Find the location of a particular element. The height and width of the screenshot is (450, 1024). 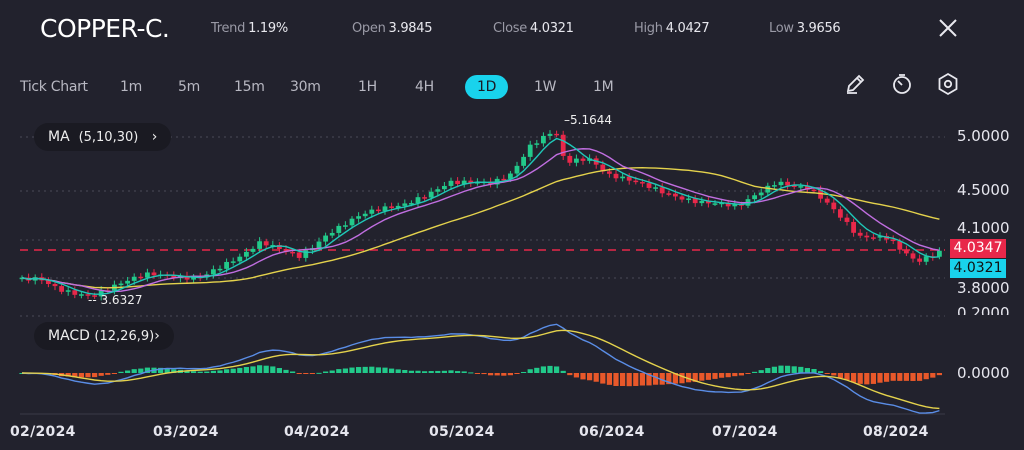

y-tick: 3.8000 is located at coordinates (983, 288).